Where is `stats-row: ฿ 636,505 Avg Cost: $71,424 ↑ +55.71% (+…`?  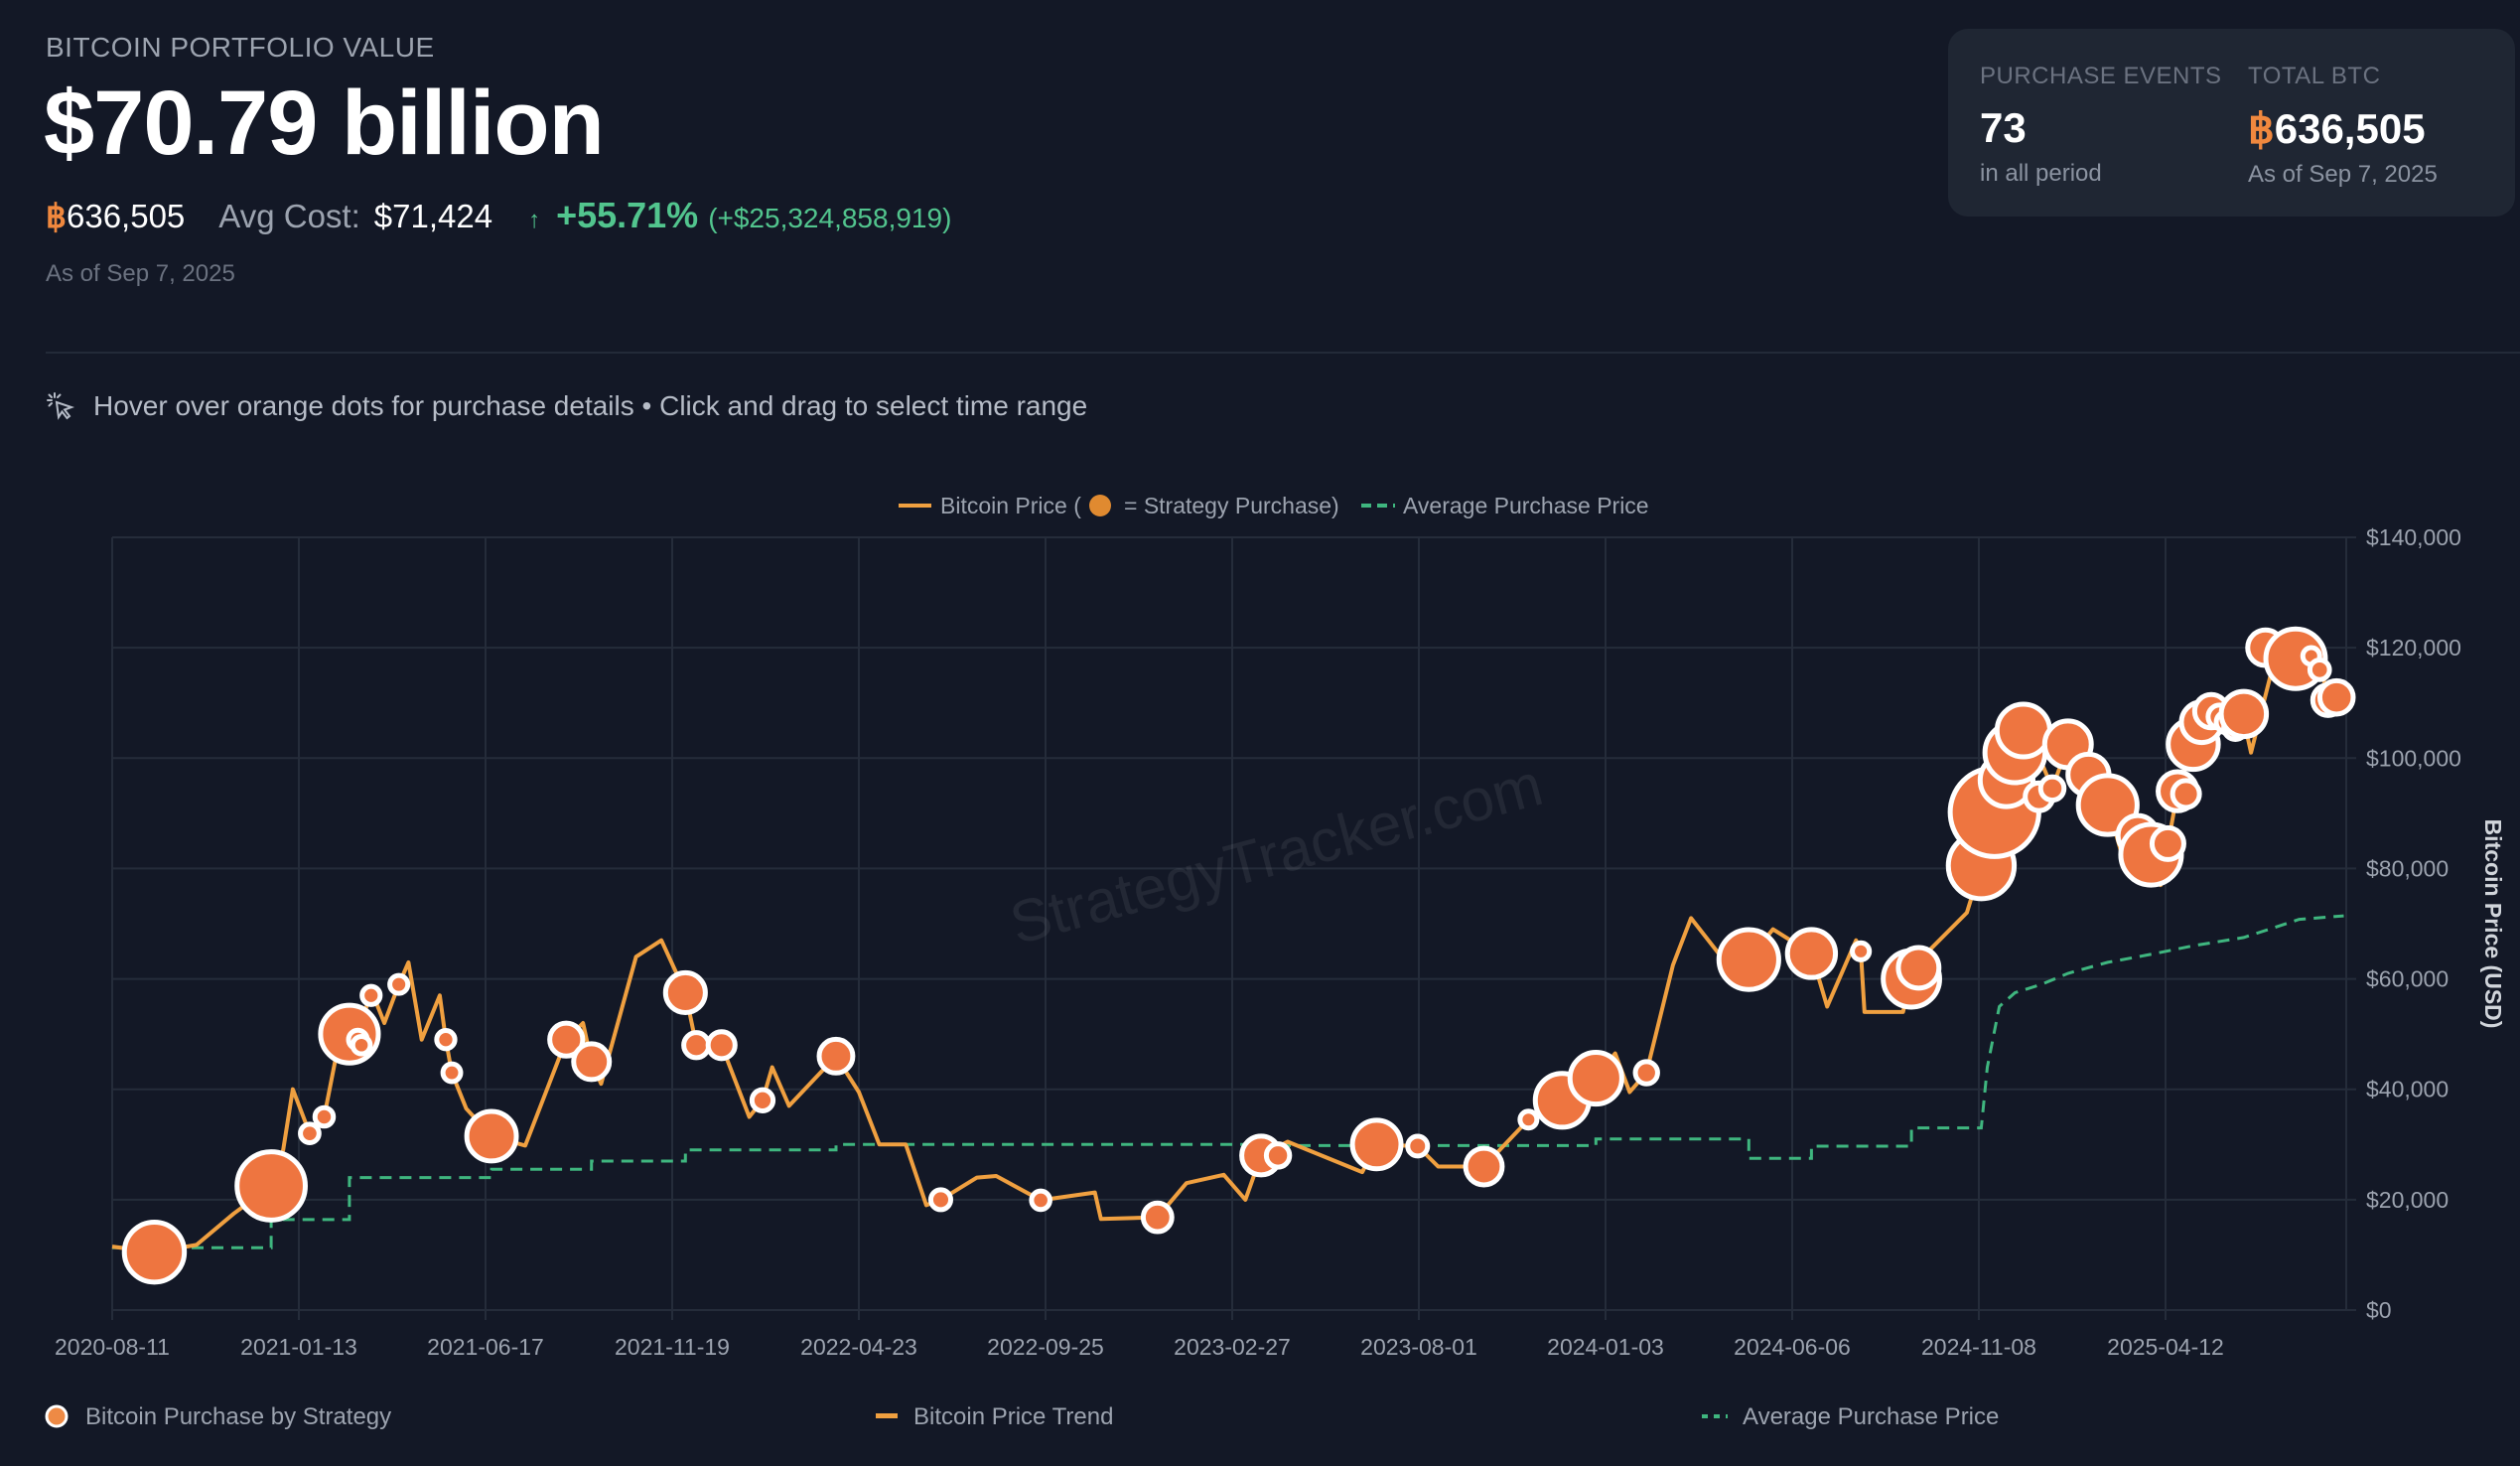 stats-row: ฿ 636,505 Avg Cost: $71,424 ↑ +55.71% (+… is located at coordinates (498, 215).